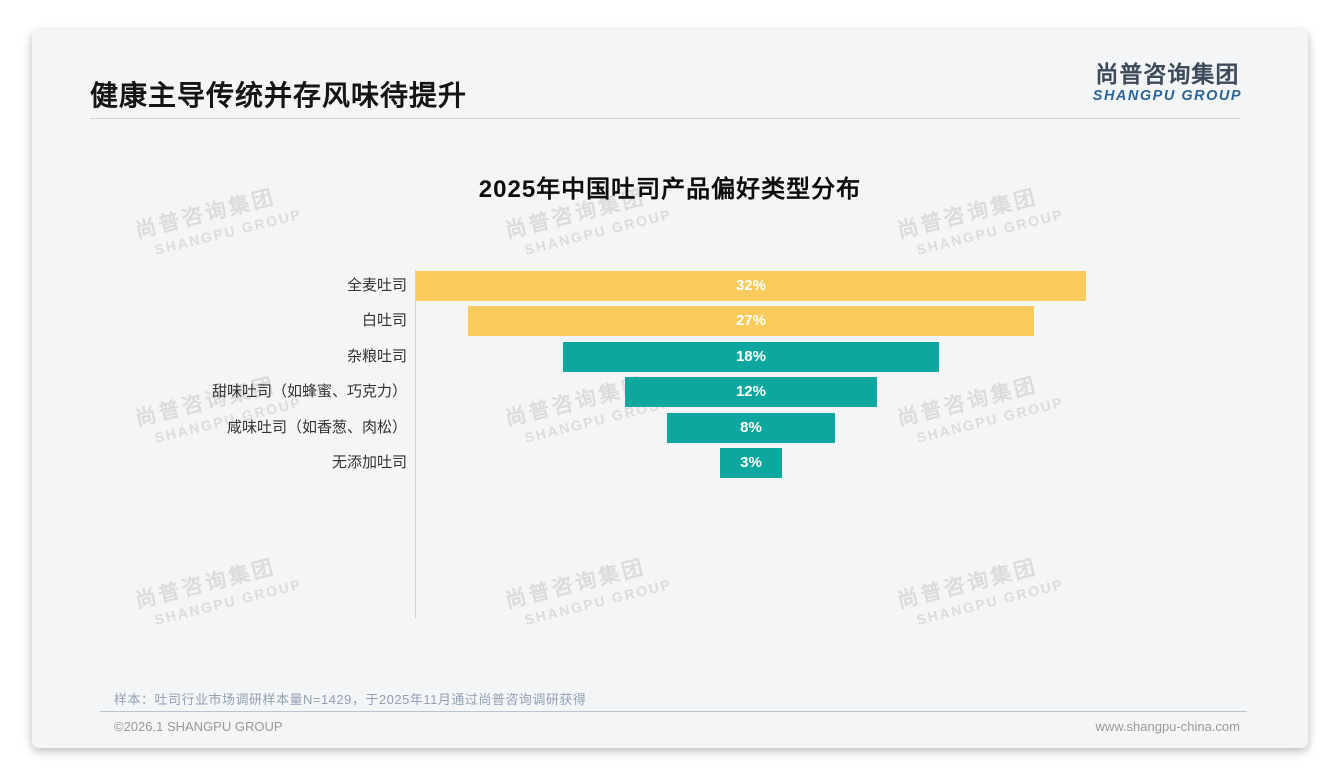 Image resolution: width=1340 pixels, height=780 pixels. What do you see at coordinates (376, 285) in the screenshot?
I see `category-label: 全麦吐司` at bounding box center [376, 285].